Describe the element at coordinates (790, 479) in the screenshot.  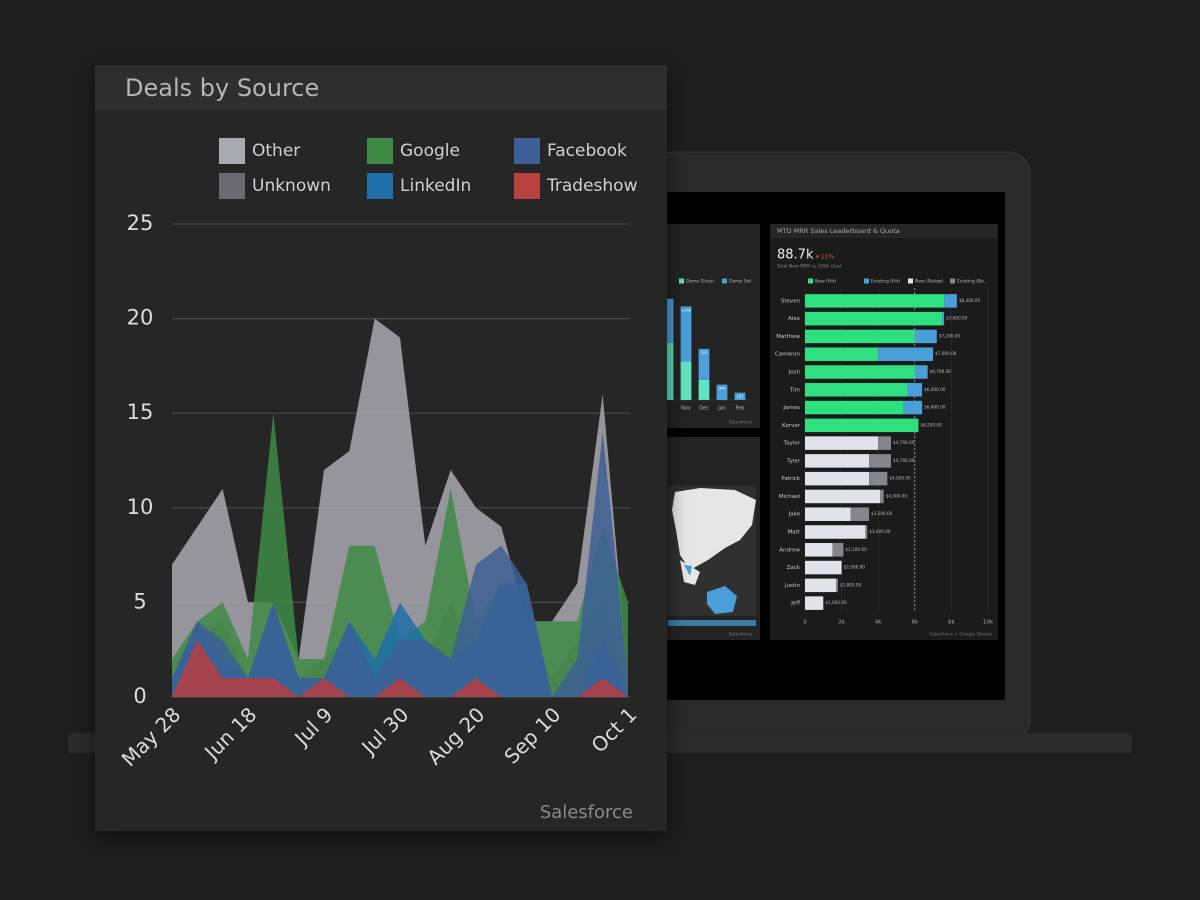
I see `category-label: Patrick` at that location.